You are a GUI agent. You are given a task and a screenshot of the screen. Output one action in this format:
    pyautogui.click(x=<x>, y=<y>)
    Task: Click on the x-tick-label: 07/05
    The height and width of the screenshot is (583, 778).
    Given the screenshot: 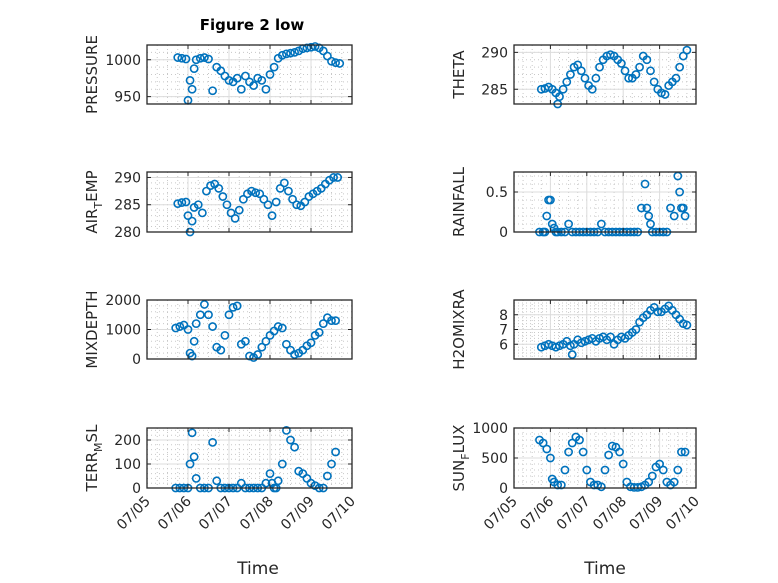 What is the action you would take?
    pyautogui.click(x=134, y=514)
    